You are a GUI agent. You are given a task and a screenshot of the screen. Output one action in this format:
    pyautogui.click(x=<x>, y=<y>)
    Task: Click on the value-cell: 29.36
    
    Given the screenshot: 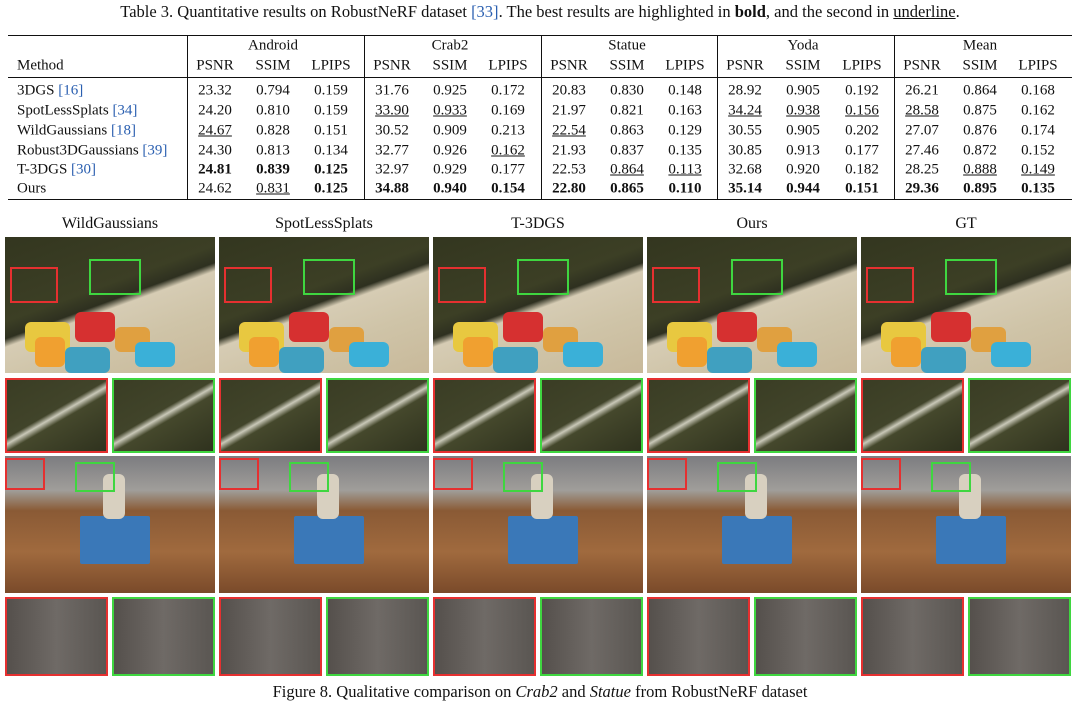 What is the action you would take?
    pyautogui.click(x=922, y=188)
    